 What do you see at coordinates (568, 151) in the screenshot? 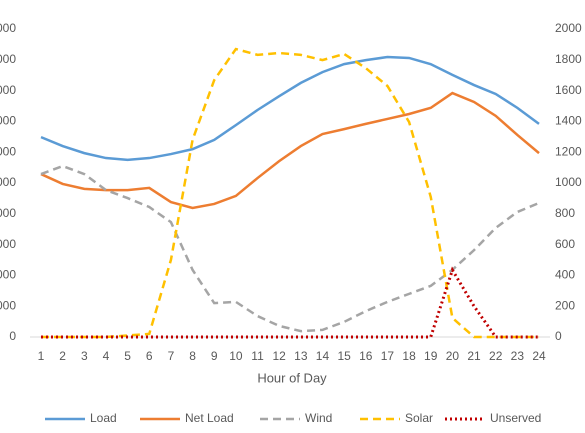
I see `y2-tick-label: 1200` at bounding box center [568, 151].